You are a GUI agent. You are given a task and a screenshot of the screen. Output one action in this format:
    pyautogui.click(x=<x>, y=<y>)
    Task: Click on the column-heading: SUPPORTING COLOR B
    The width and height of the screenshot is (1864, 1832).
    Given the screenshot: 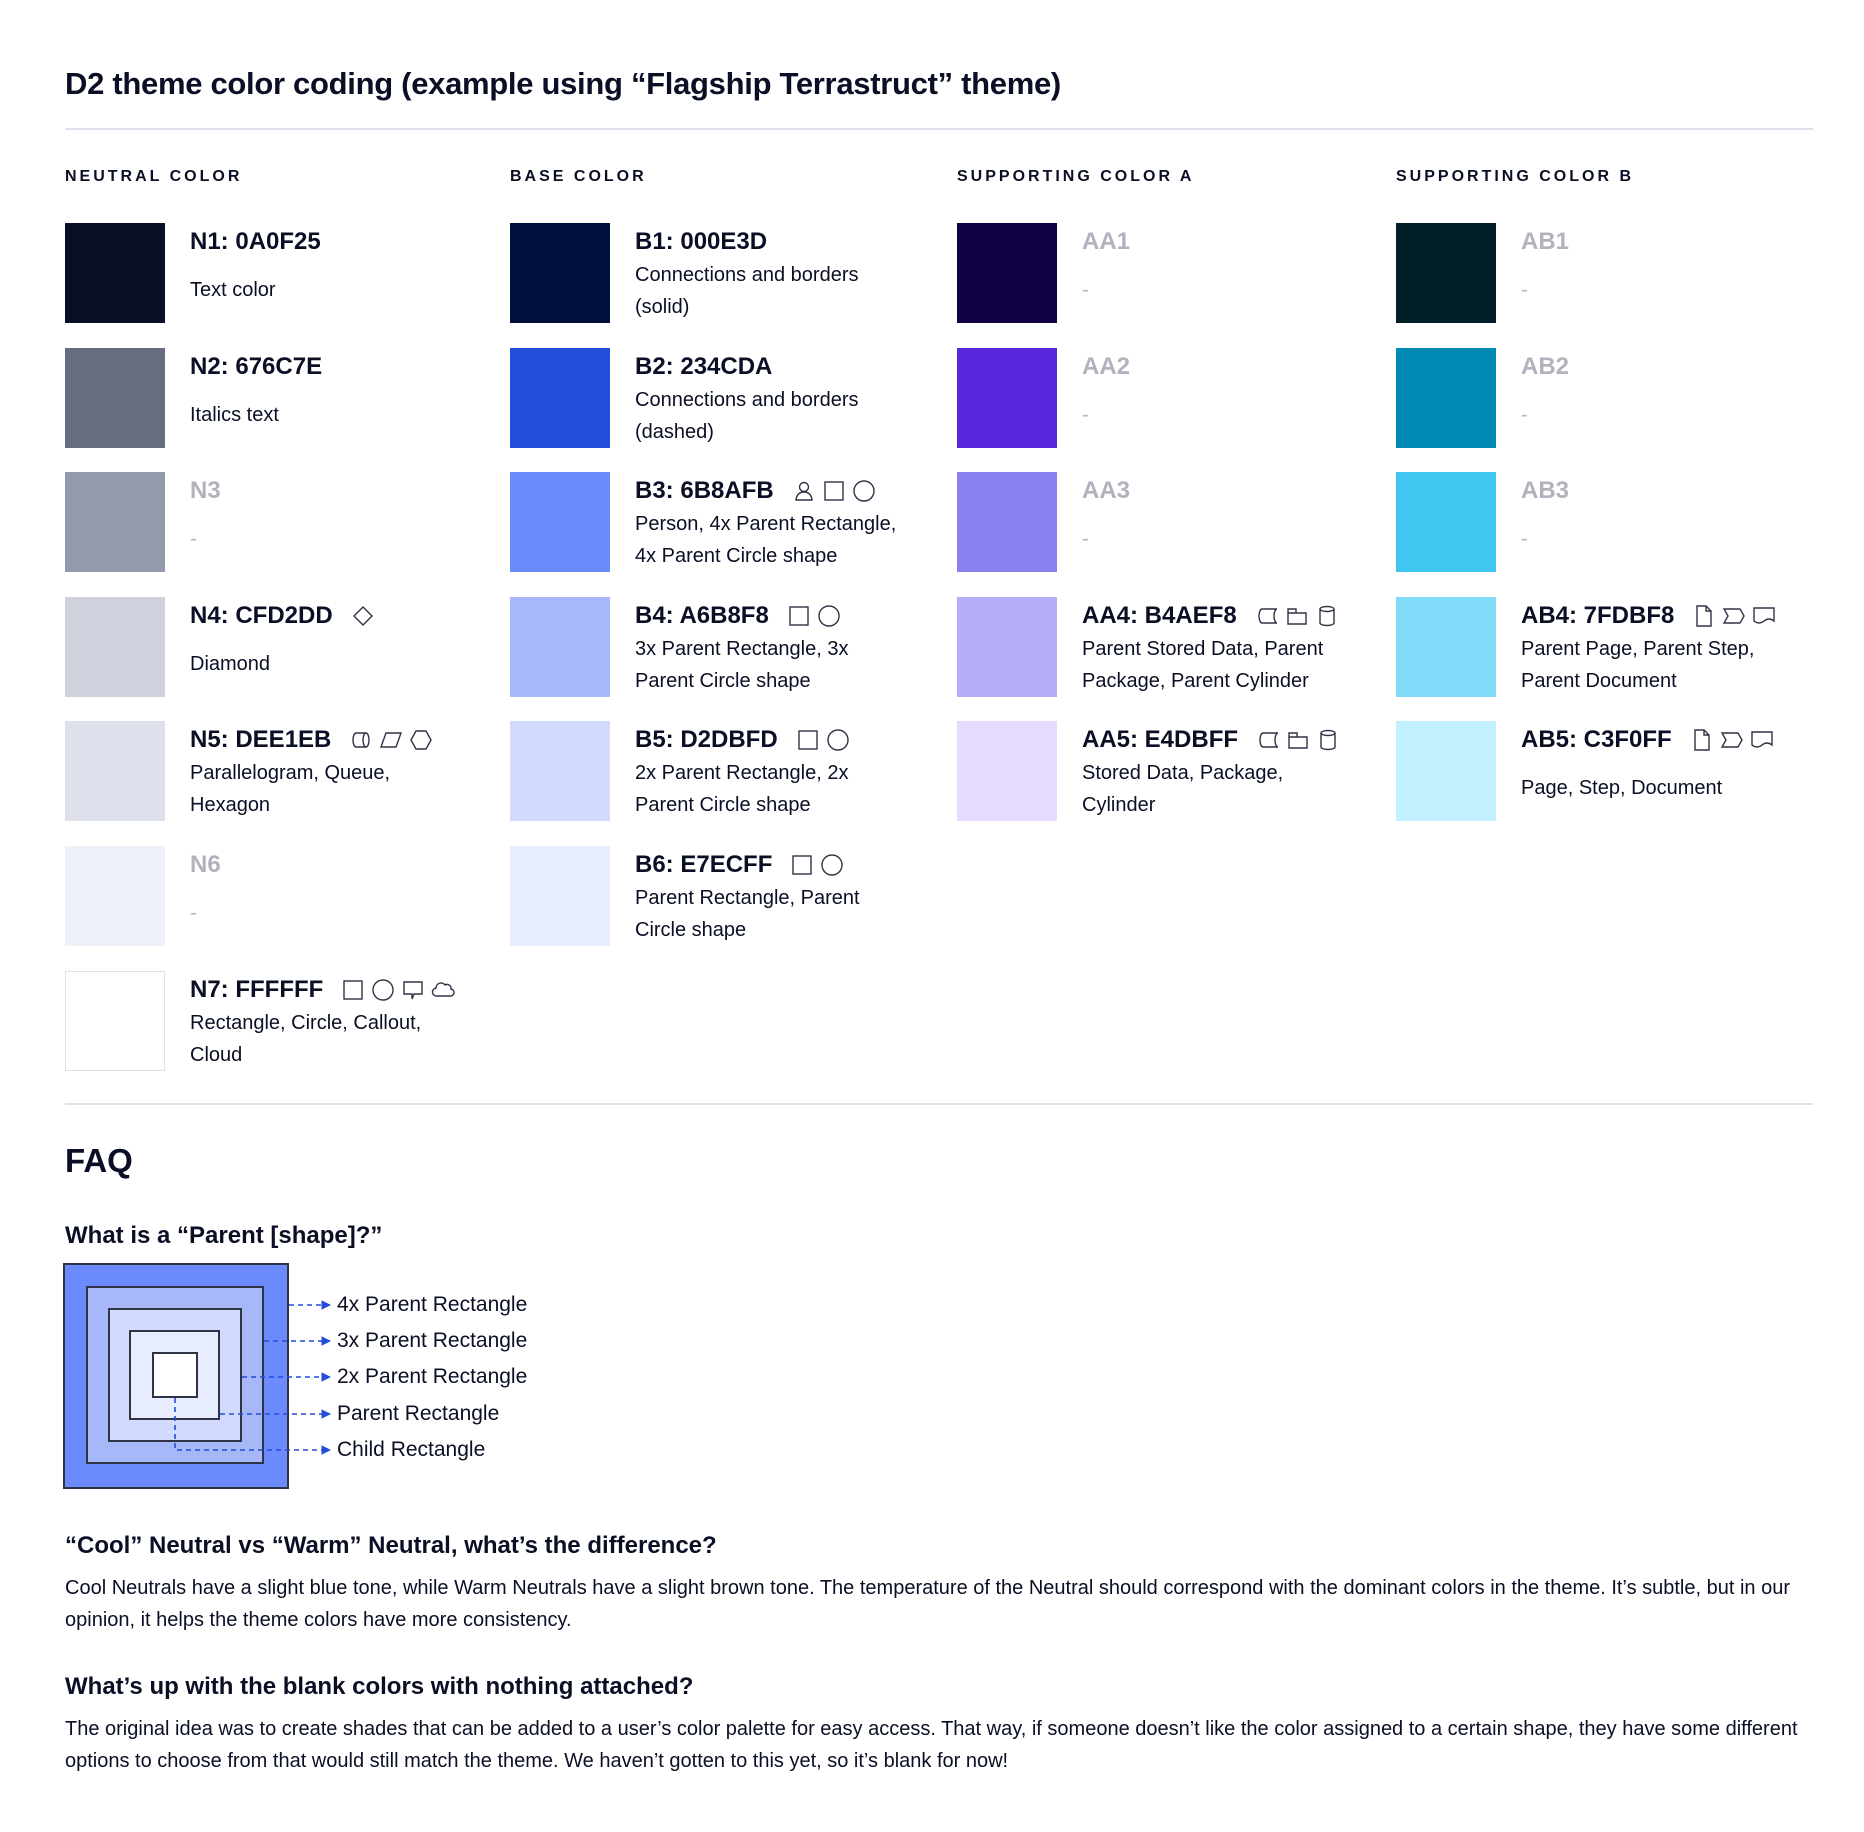 What is the action you would take?
    pyautogui.click(x=1515, y=176)
    